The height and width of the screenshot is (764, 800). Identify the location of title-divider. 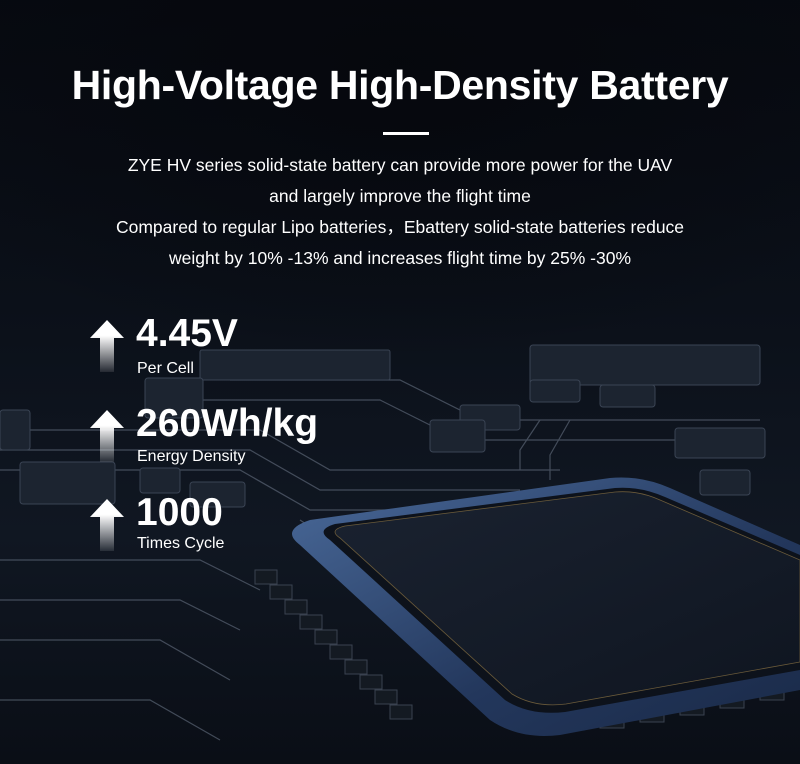
(406, 133).